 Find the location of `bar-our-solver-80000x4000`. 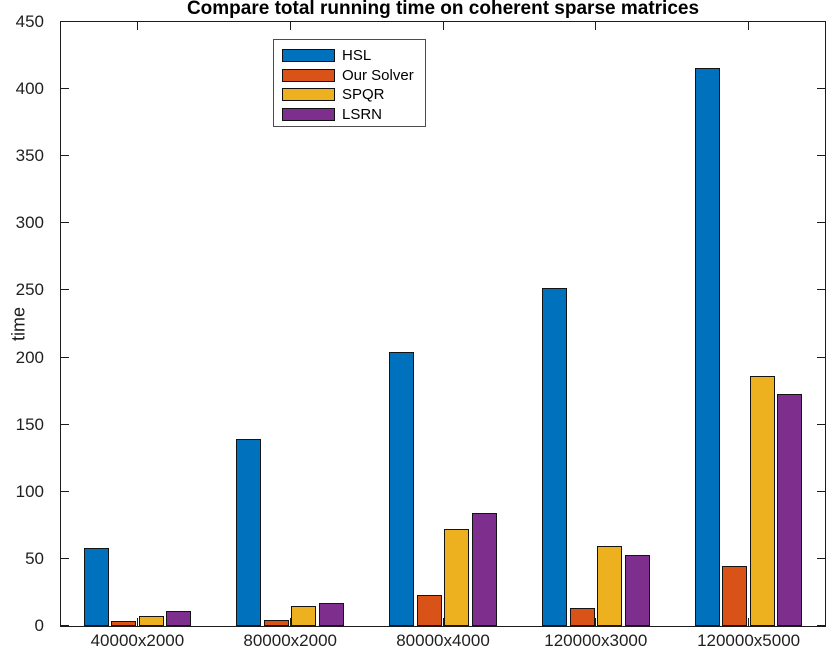

bar-our-solver-80000x4000 is located at coordinates (429, 610).